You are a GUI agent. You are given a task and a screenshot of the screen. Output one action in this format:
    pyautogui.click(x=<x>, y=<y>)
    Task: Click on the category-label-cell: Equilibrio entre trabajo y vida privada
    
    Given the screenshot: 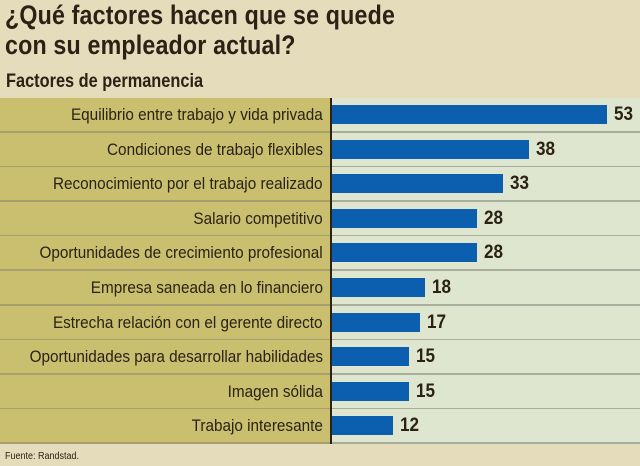 What is the action you would take?
    pyautogui.click(x=165, y=115)
    